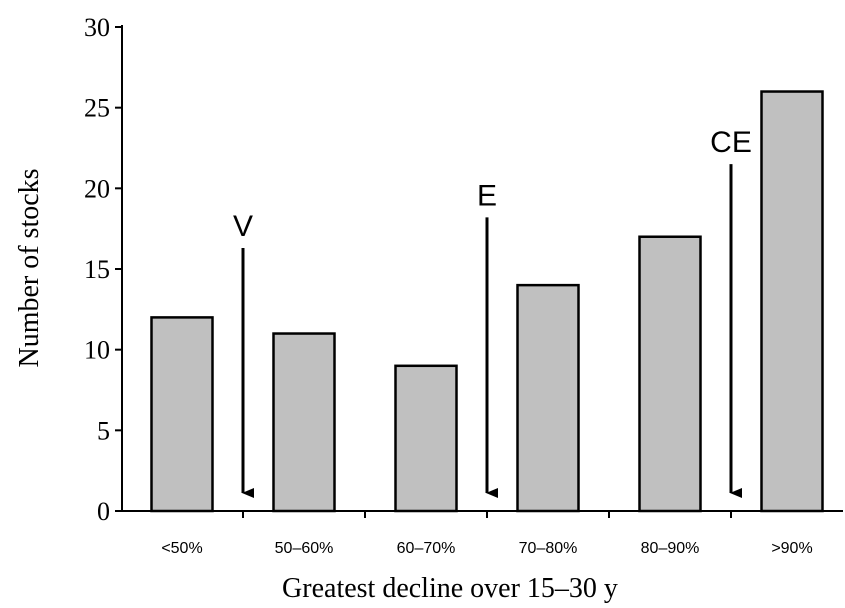  Describe the element at coordinates (97, 108) in the screenshot. I see `y-tick-label: 25` at that location.